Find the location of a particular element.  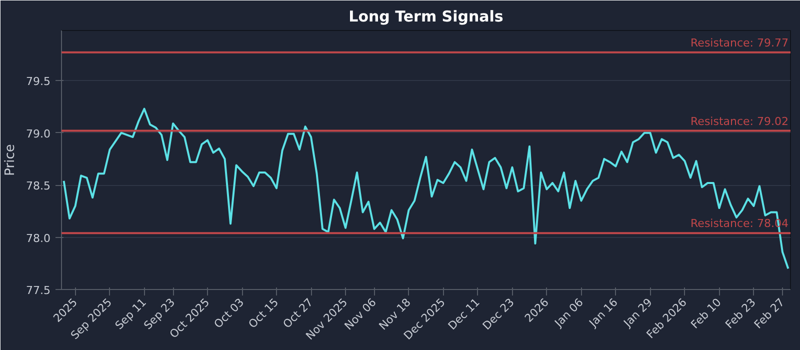

y-axis-title: Price is located at coordinates (10, 160).